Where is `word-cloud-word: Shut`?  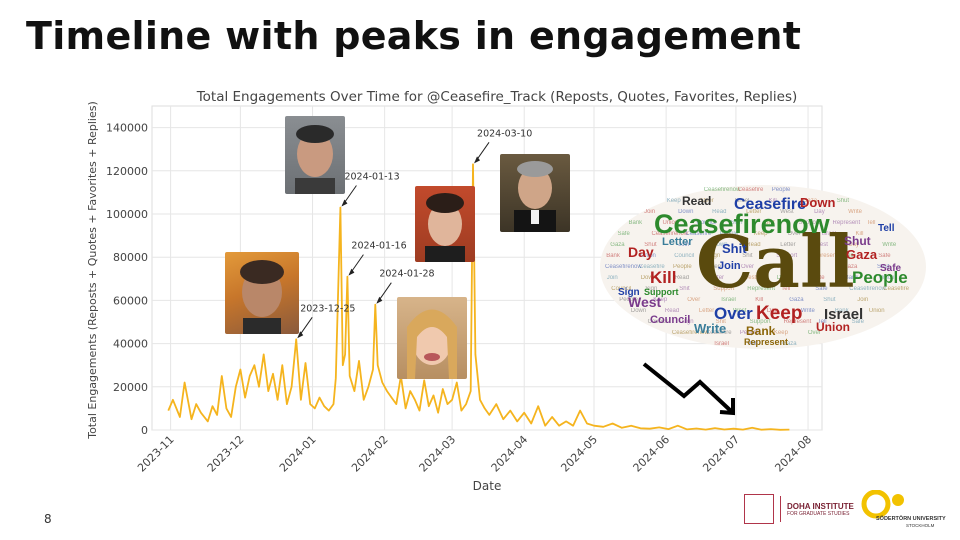
word-cloud-word: Shut is located at coordinates (857, 241).